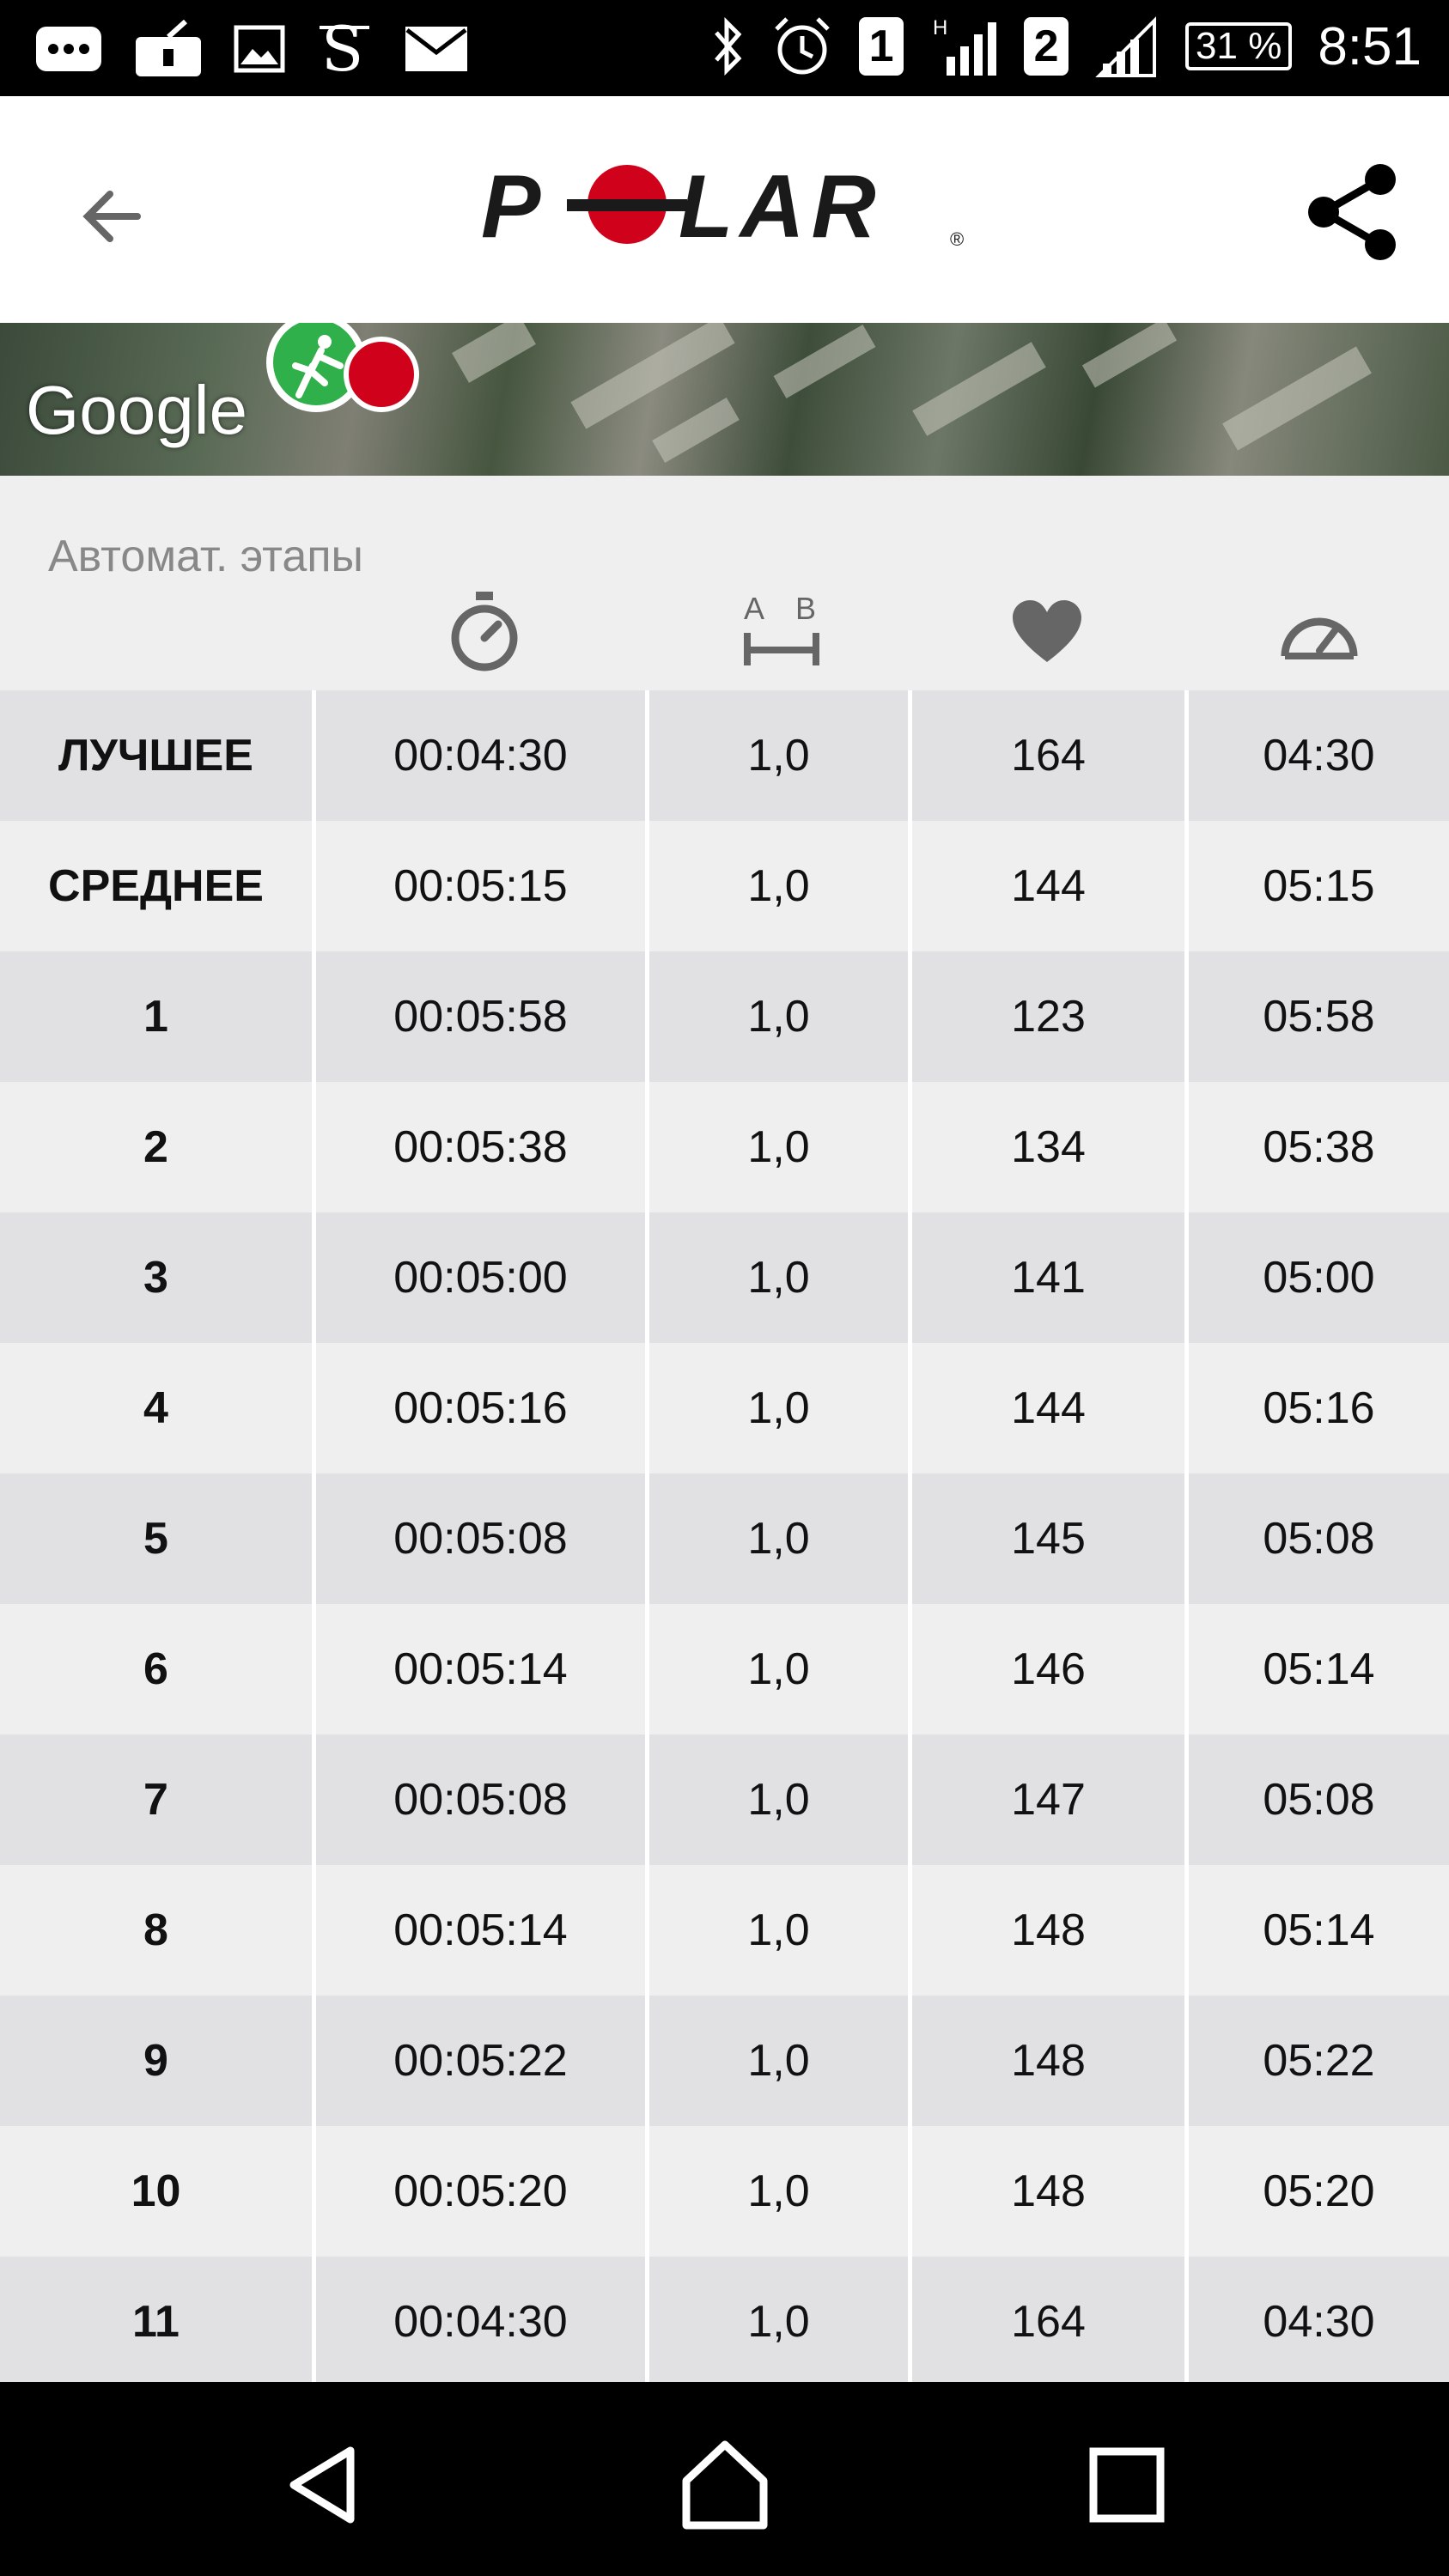 The image size is (1449, 2576). Describe the element at coordinates (1319, 2191) in the screenshot. I see `lap-pace: 05:20` at that location.